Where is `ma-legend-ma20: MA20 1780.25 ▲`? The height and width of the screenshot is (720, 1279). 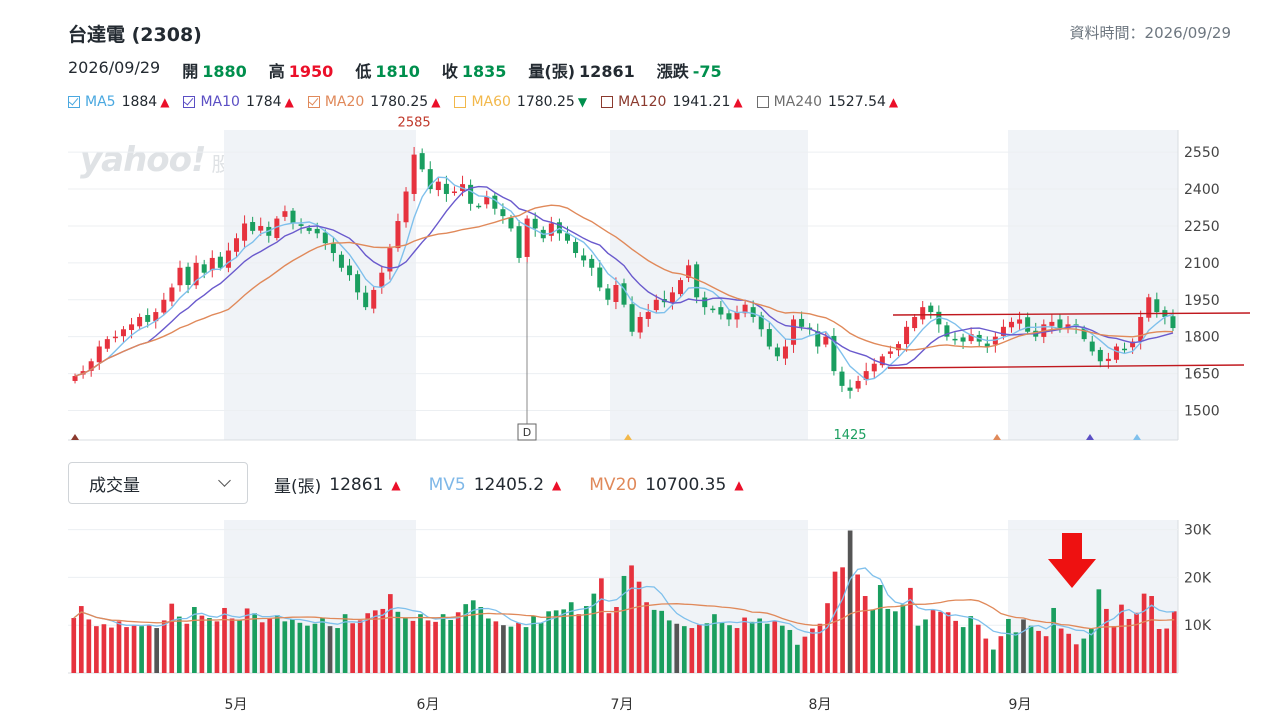 ma-legend-ma20: MA20 1780.25 ▲ is located at coordinates (374, 102).